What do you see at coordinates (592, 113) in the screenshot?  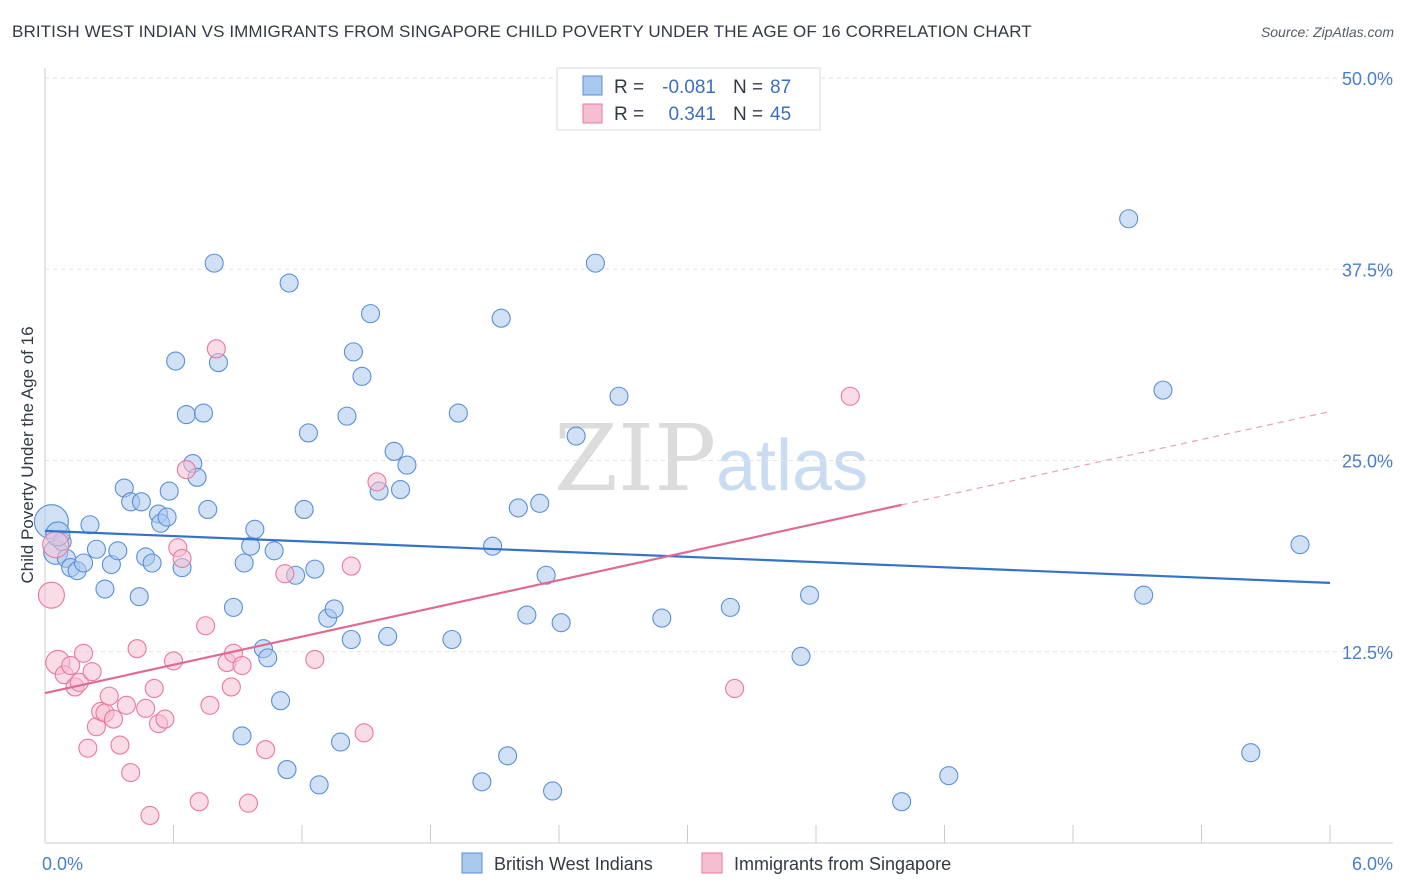 I see `stats-legend-swatch-pink` at bounding box center [592, 113].